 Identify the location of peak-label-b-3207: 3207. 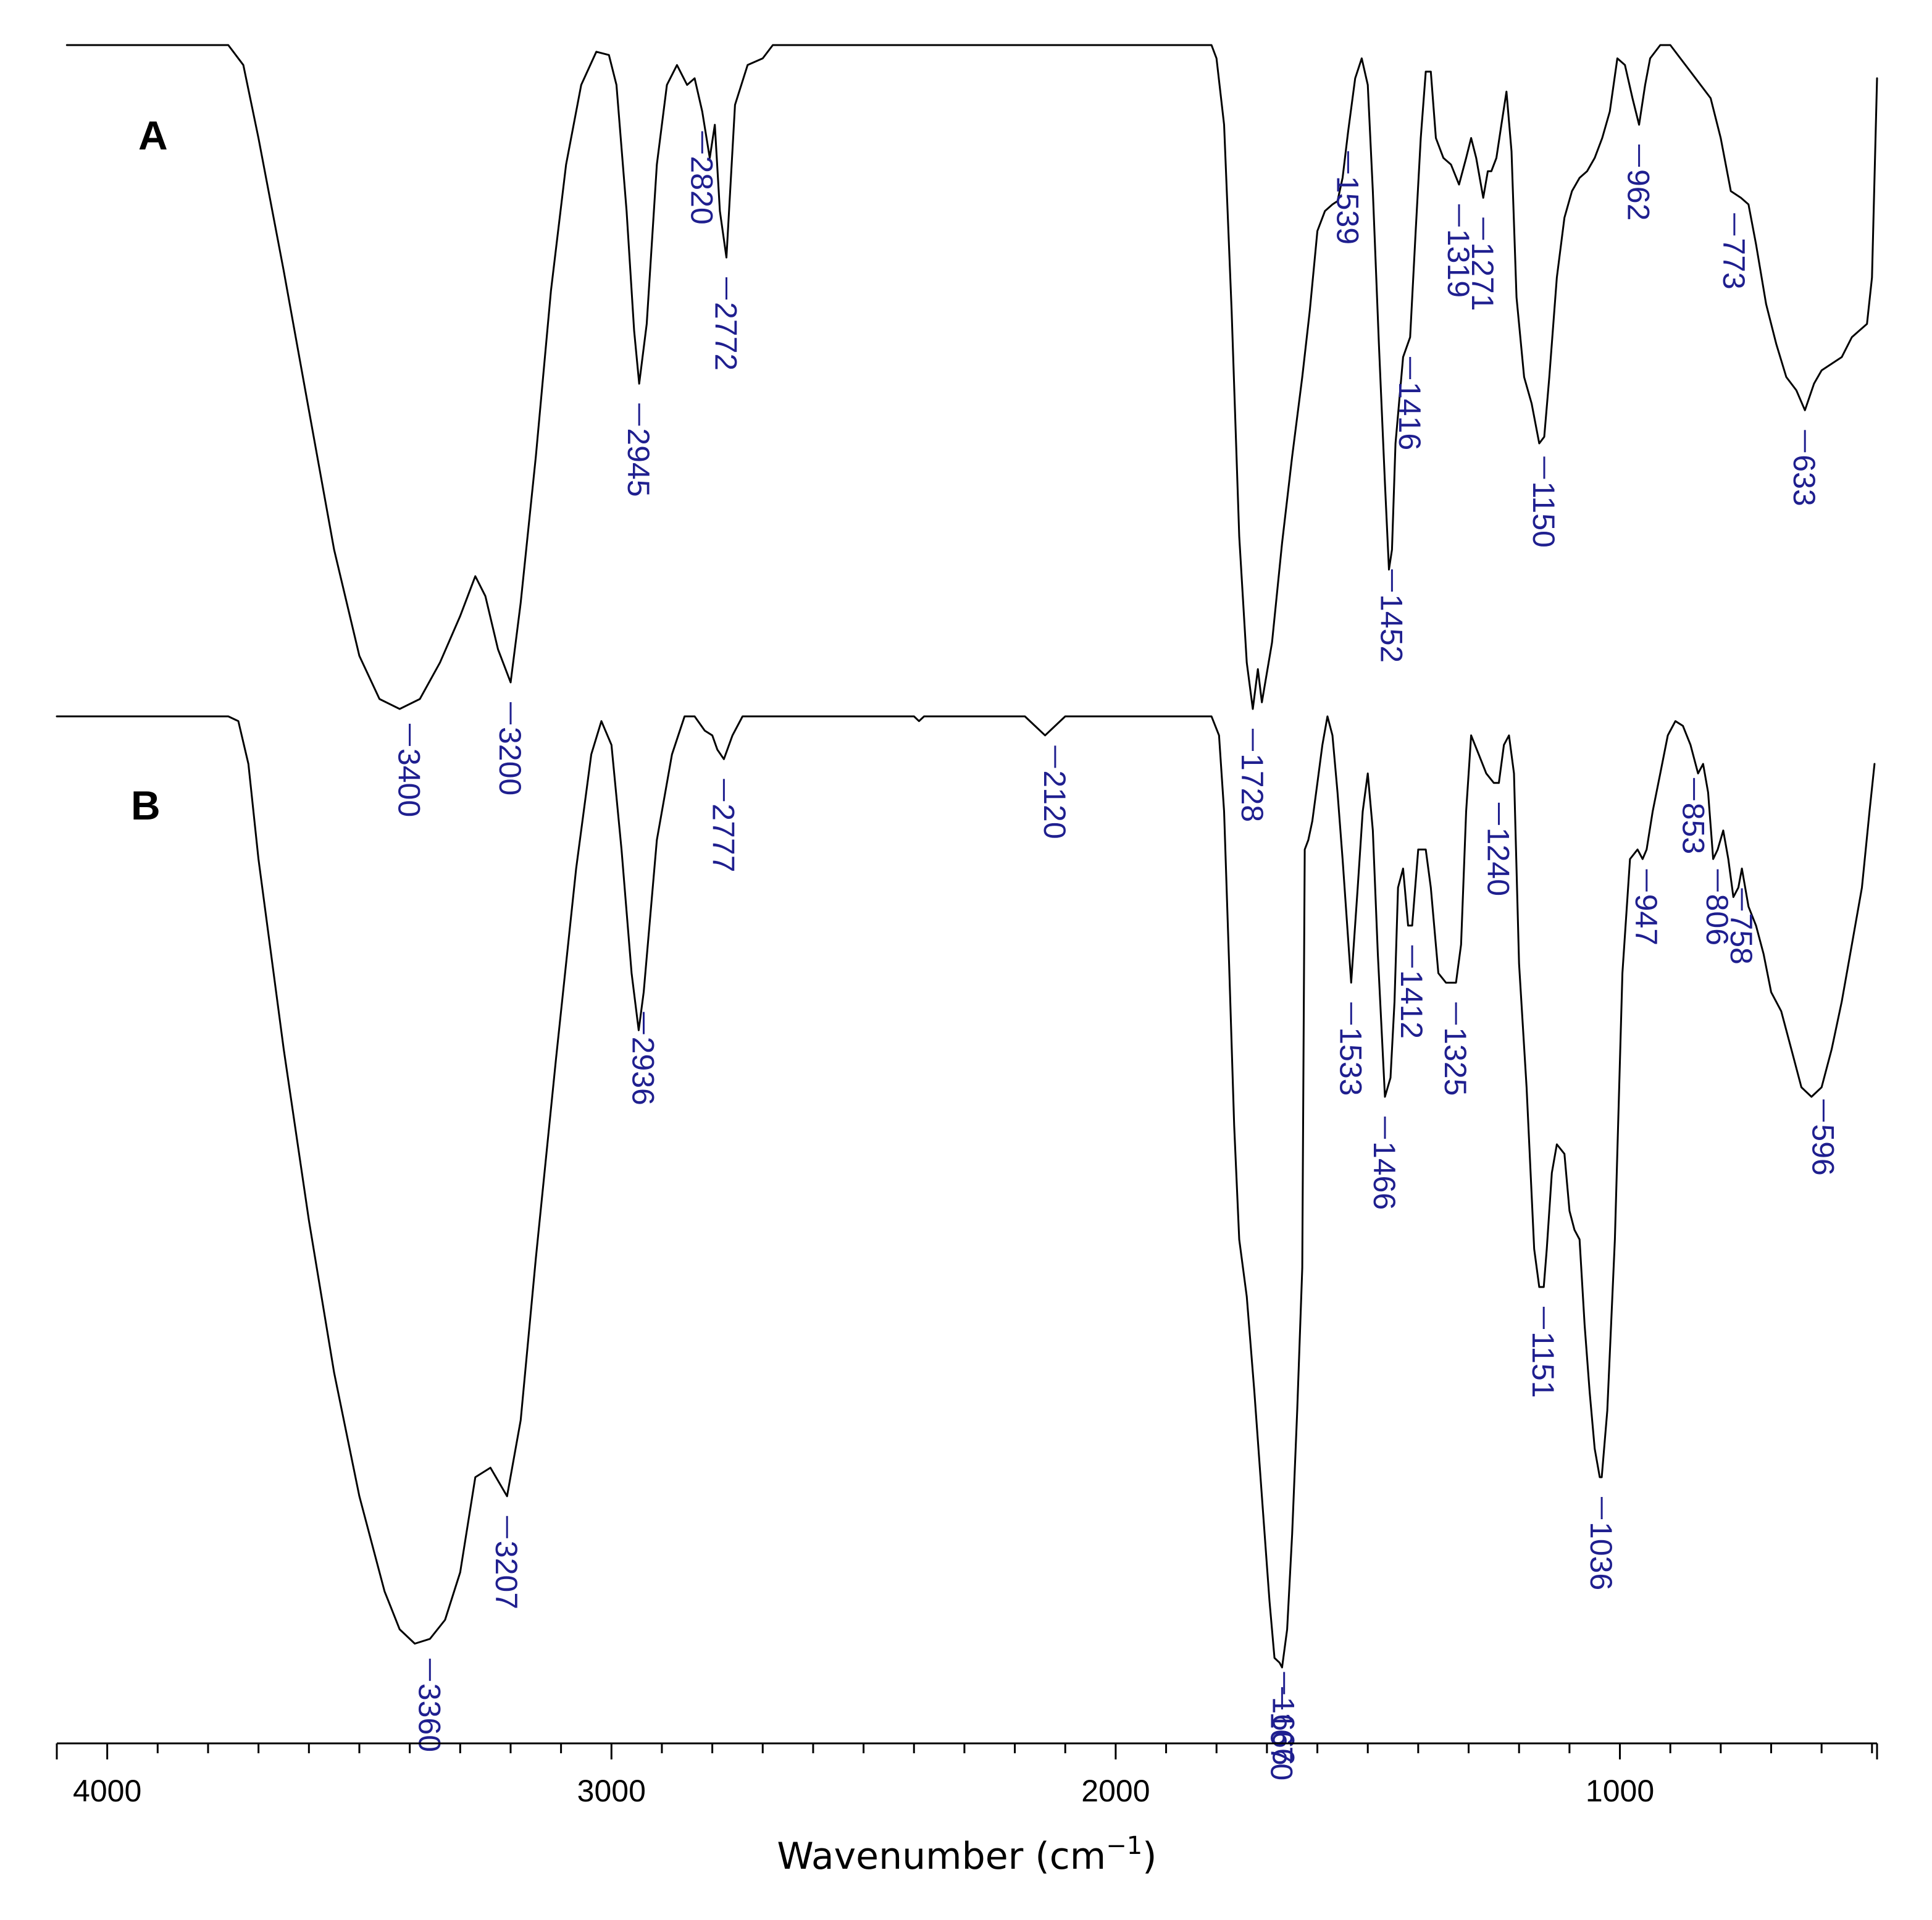
(507, 1562).